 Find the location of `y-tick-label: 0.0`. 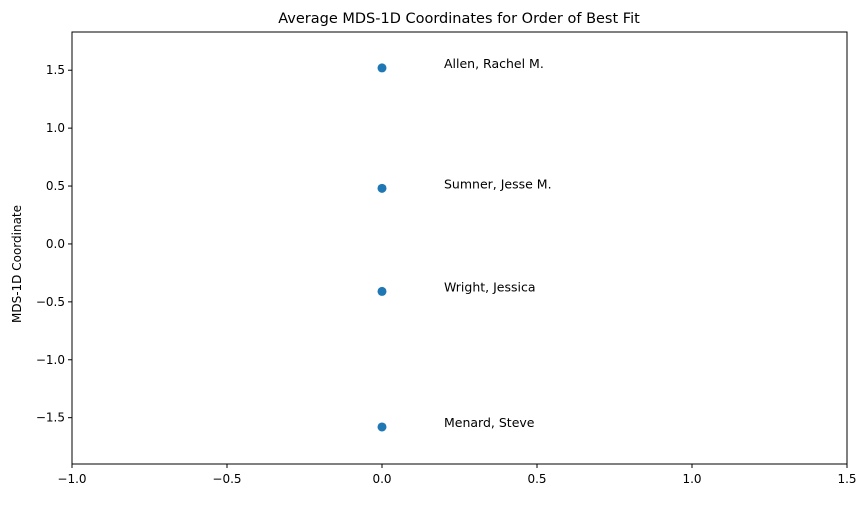

y-tick-label: 0.0 is located at coordinates (55, 244).